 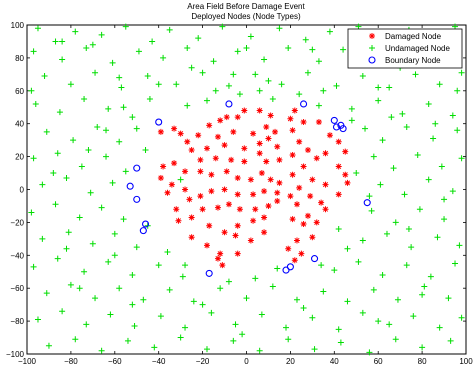 I want to click on y-tick-label: −40, so click(x=17, y=255).